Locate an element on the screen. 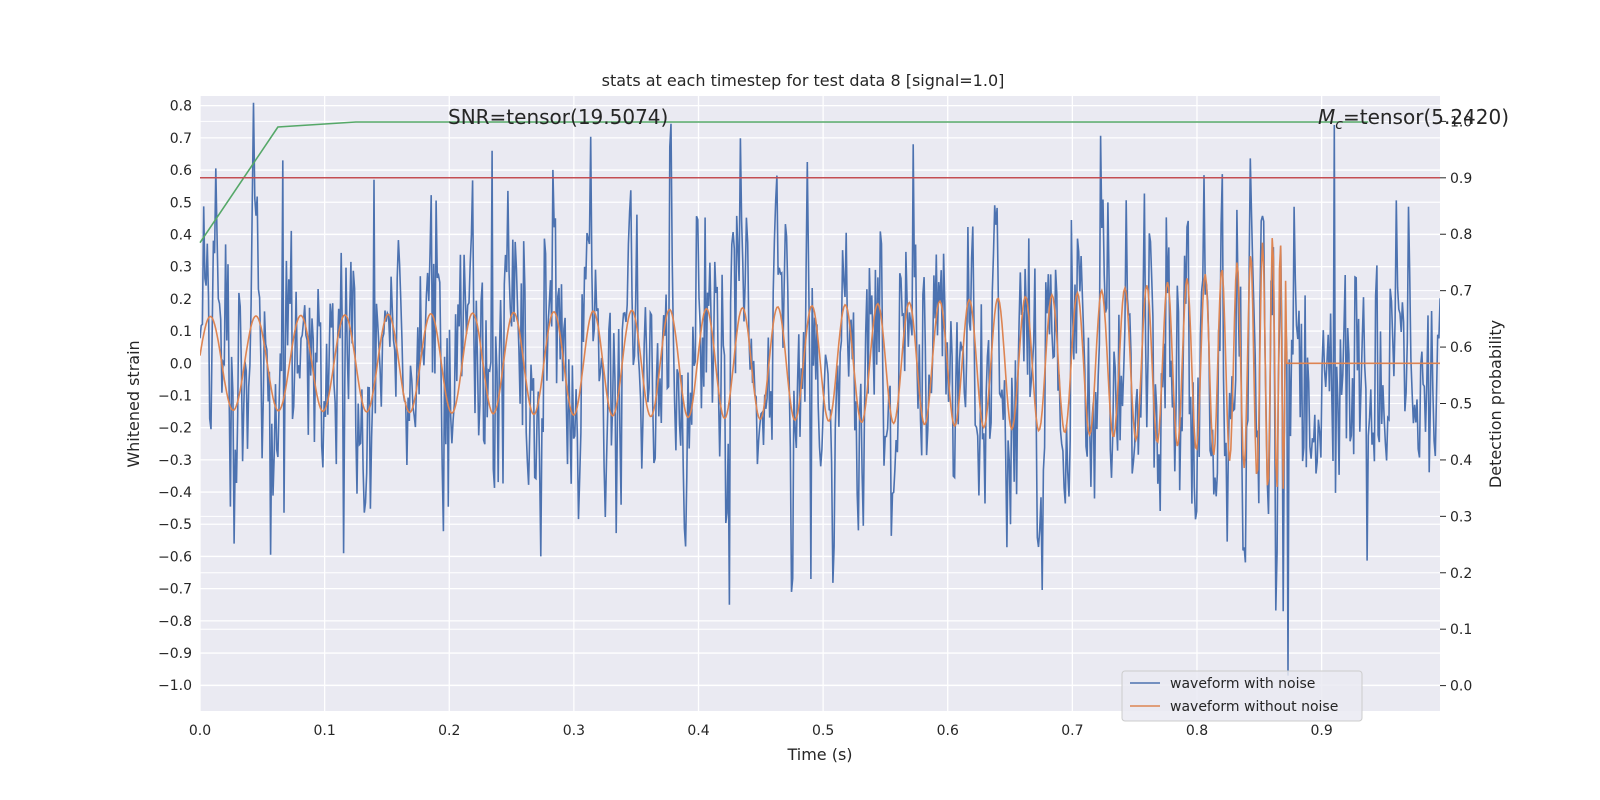 The height and width of the screenshot is (800, 1600). y2-axis-label: Detection probability is located at coordinates (1495, 404).